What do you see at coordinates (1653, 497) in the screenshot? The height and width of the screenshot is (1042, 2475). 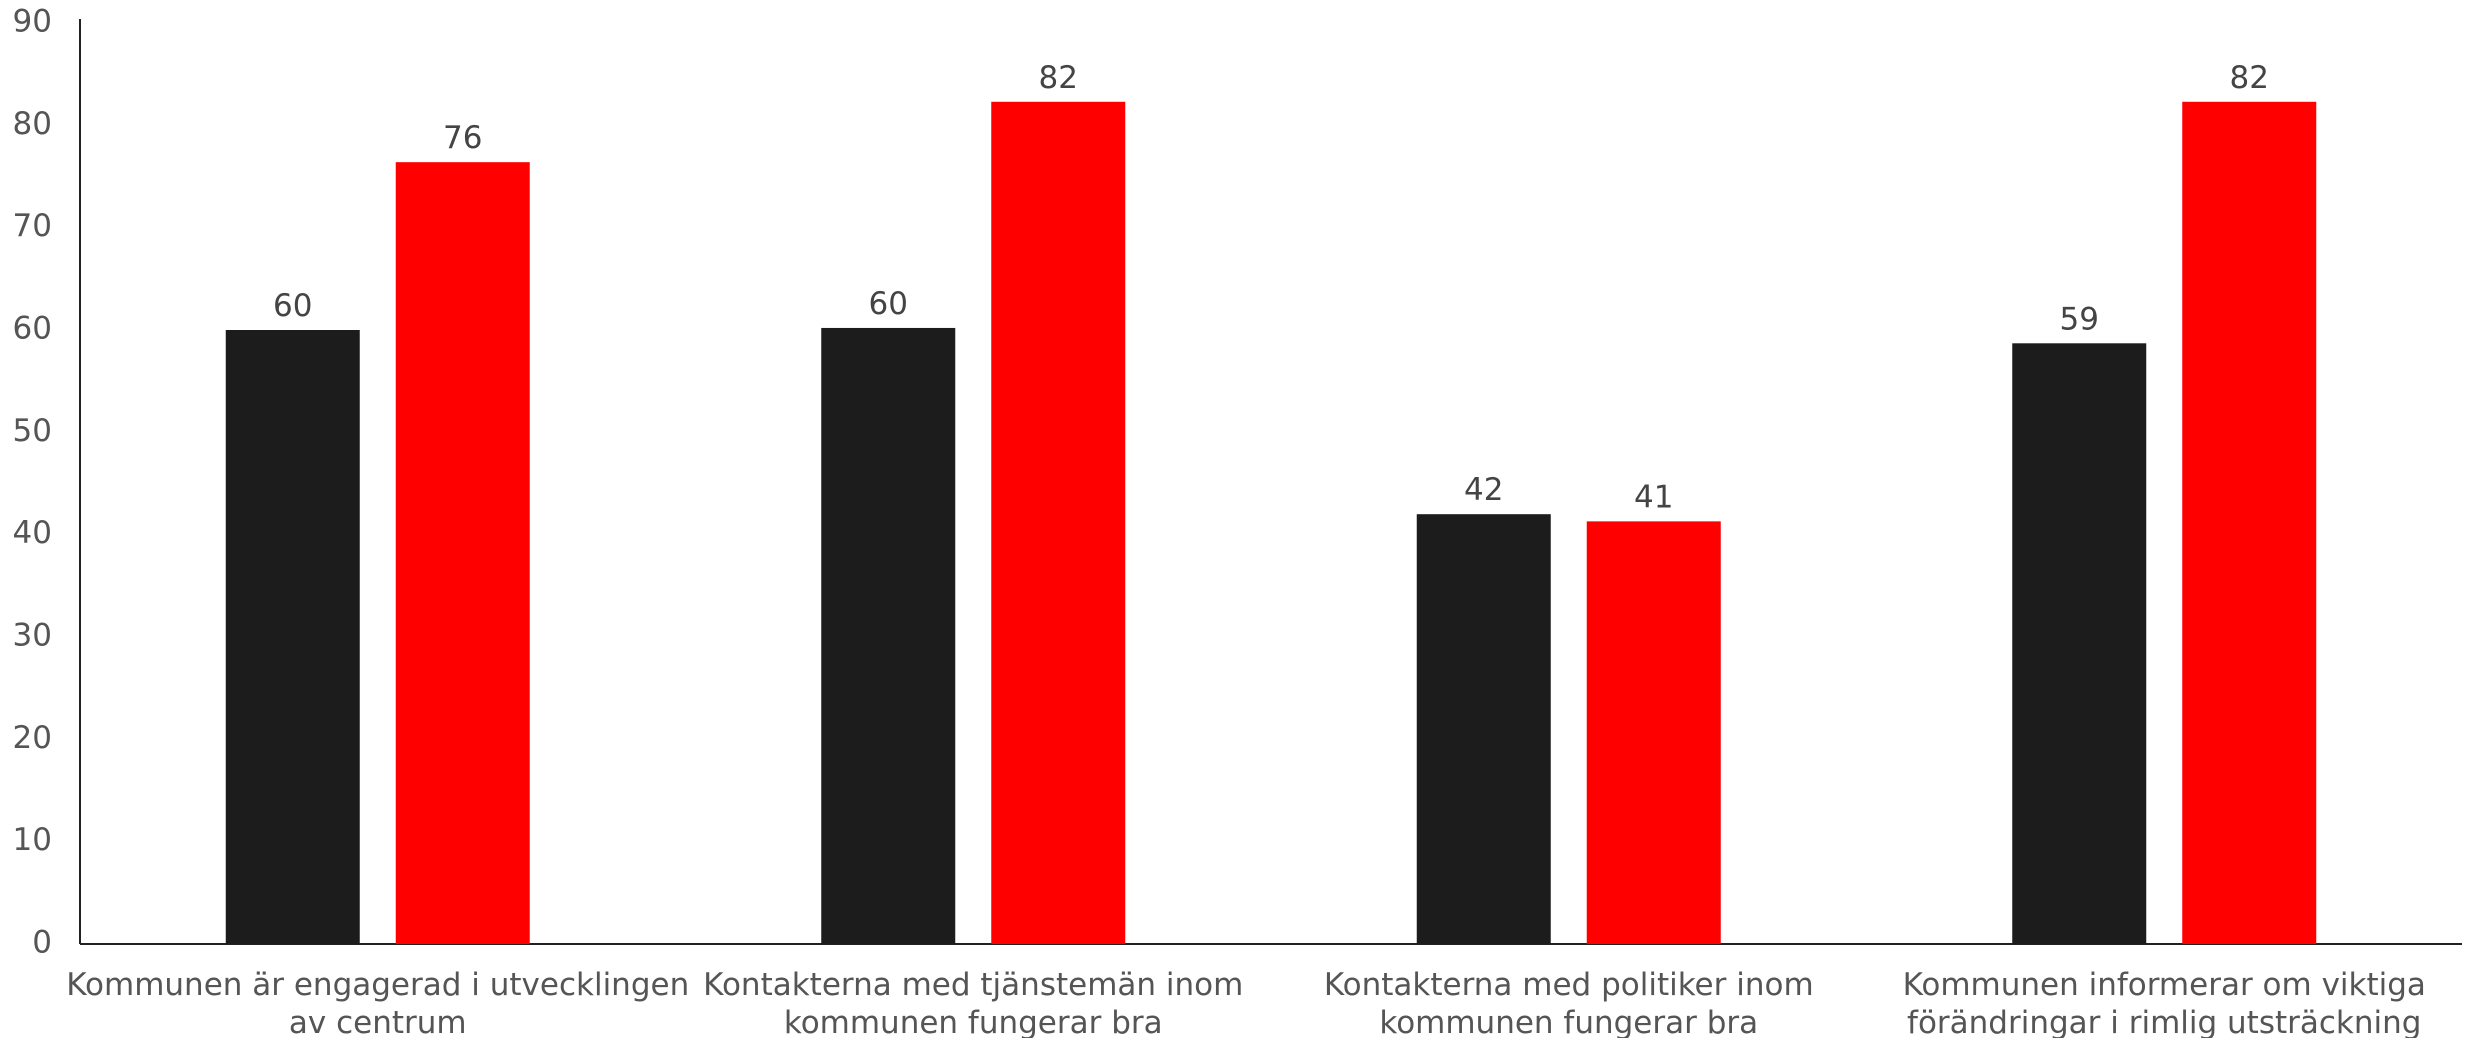 I see `data-label: 41` at bounding box center [1653, 497].